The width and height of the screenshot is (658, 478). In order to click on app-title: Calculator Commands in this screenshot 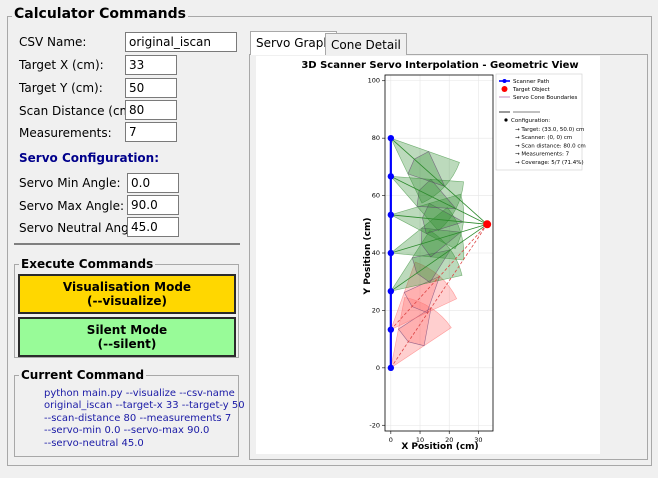, I will do `click(100, 14)`.